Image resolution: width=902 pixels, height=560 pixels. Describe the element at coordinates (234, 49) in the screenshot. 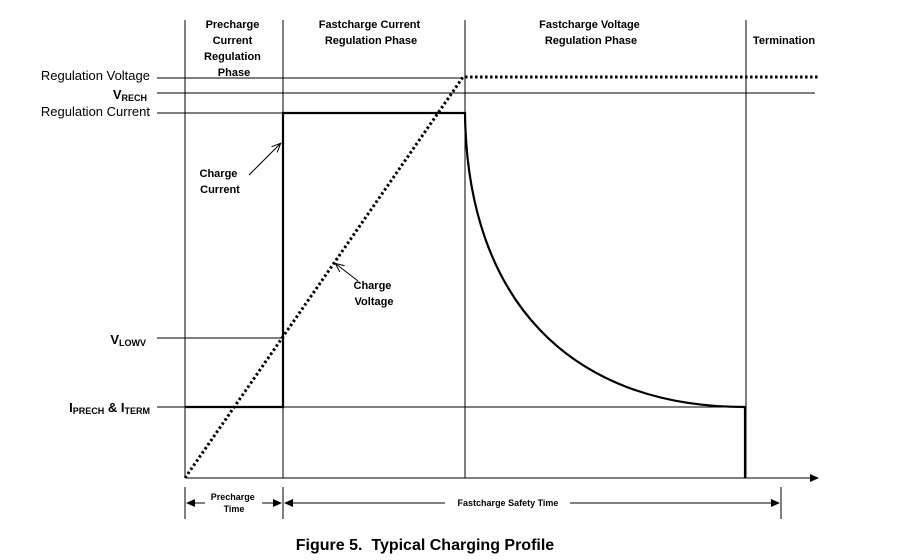

I see `phase-label-precharge: Precharge Current Regulation Phase` at that location.